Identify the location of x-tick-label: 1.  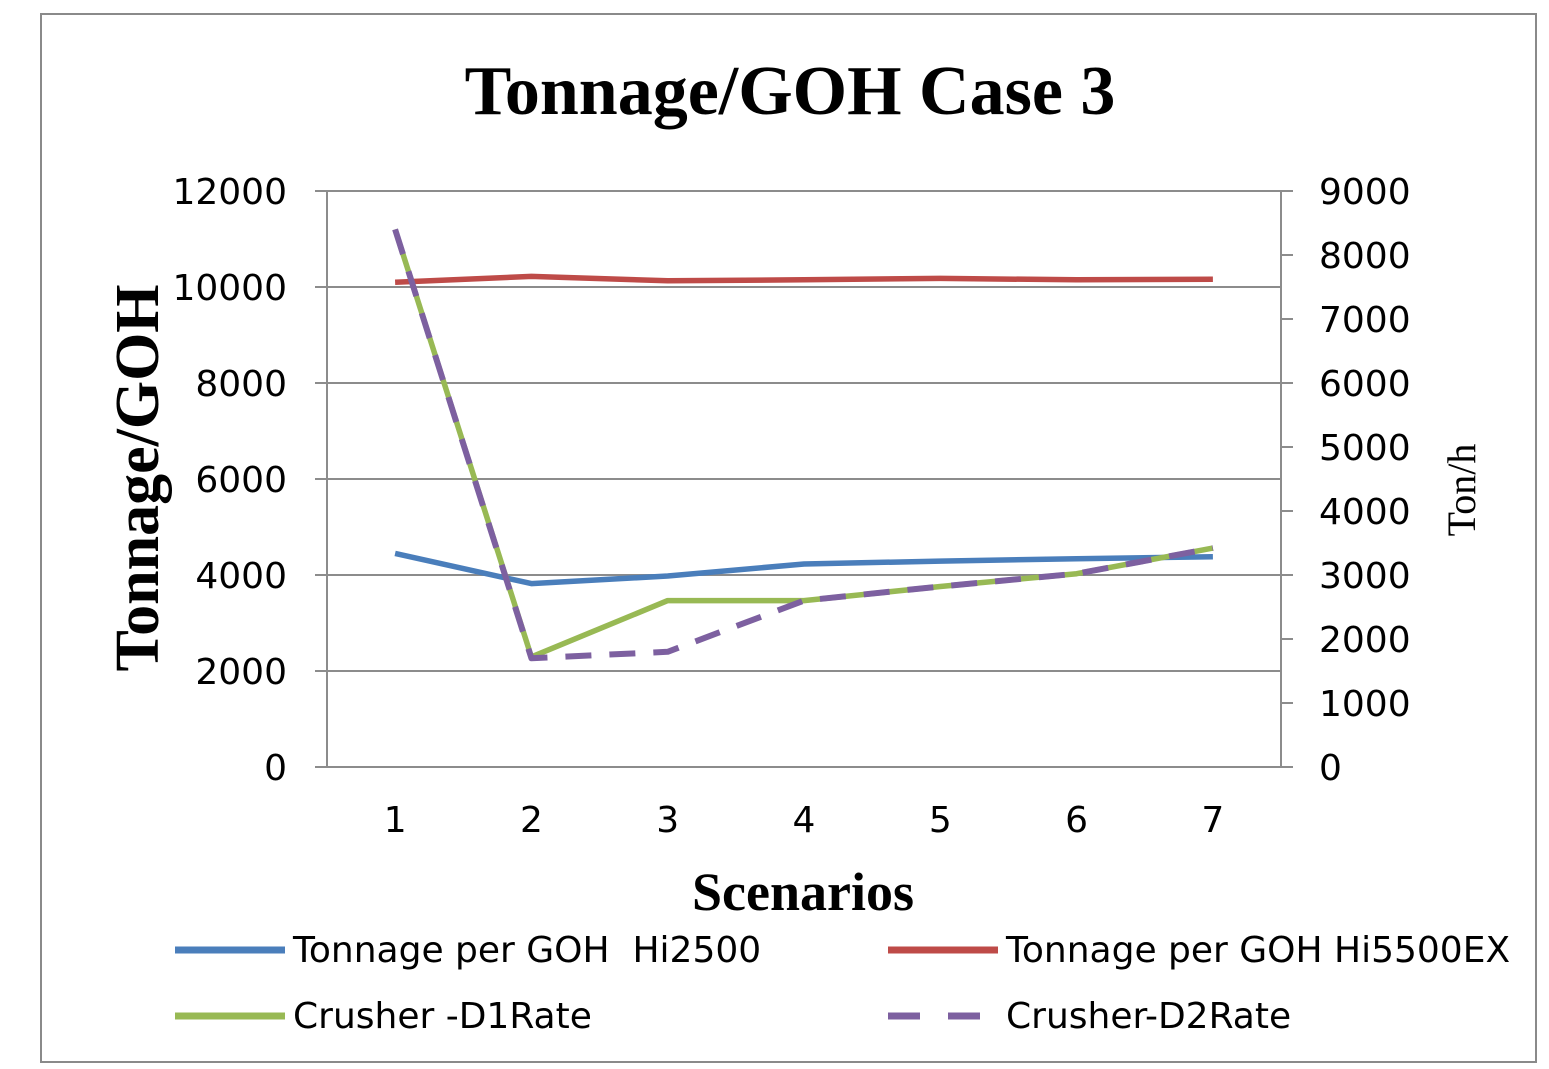
(395, 820).